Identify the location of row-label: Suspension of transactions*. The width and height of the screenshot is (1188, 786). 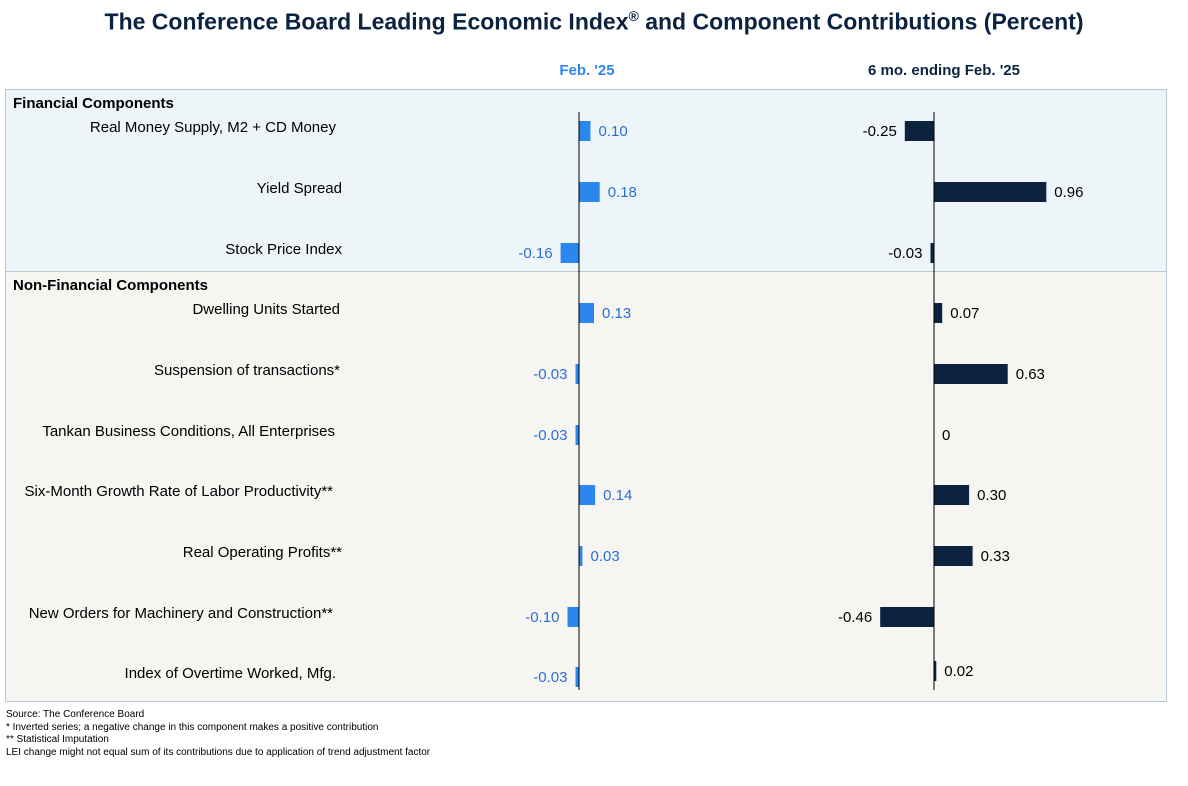
(247, 370).